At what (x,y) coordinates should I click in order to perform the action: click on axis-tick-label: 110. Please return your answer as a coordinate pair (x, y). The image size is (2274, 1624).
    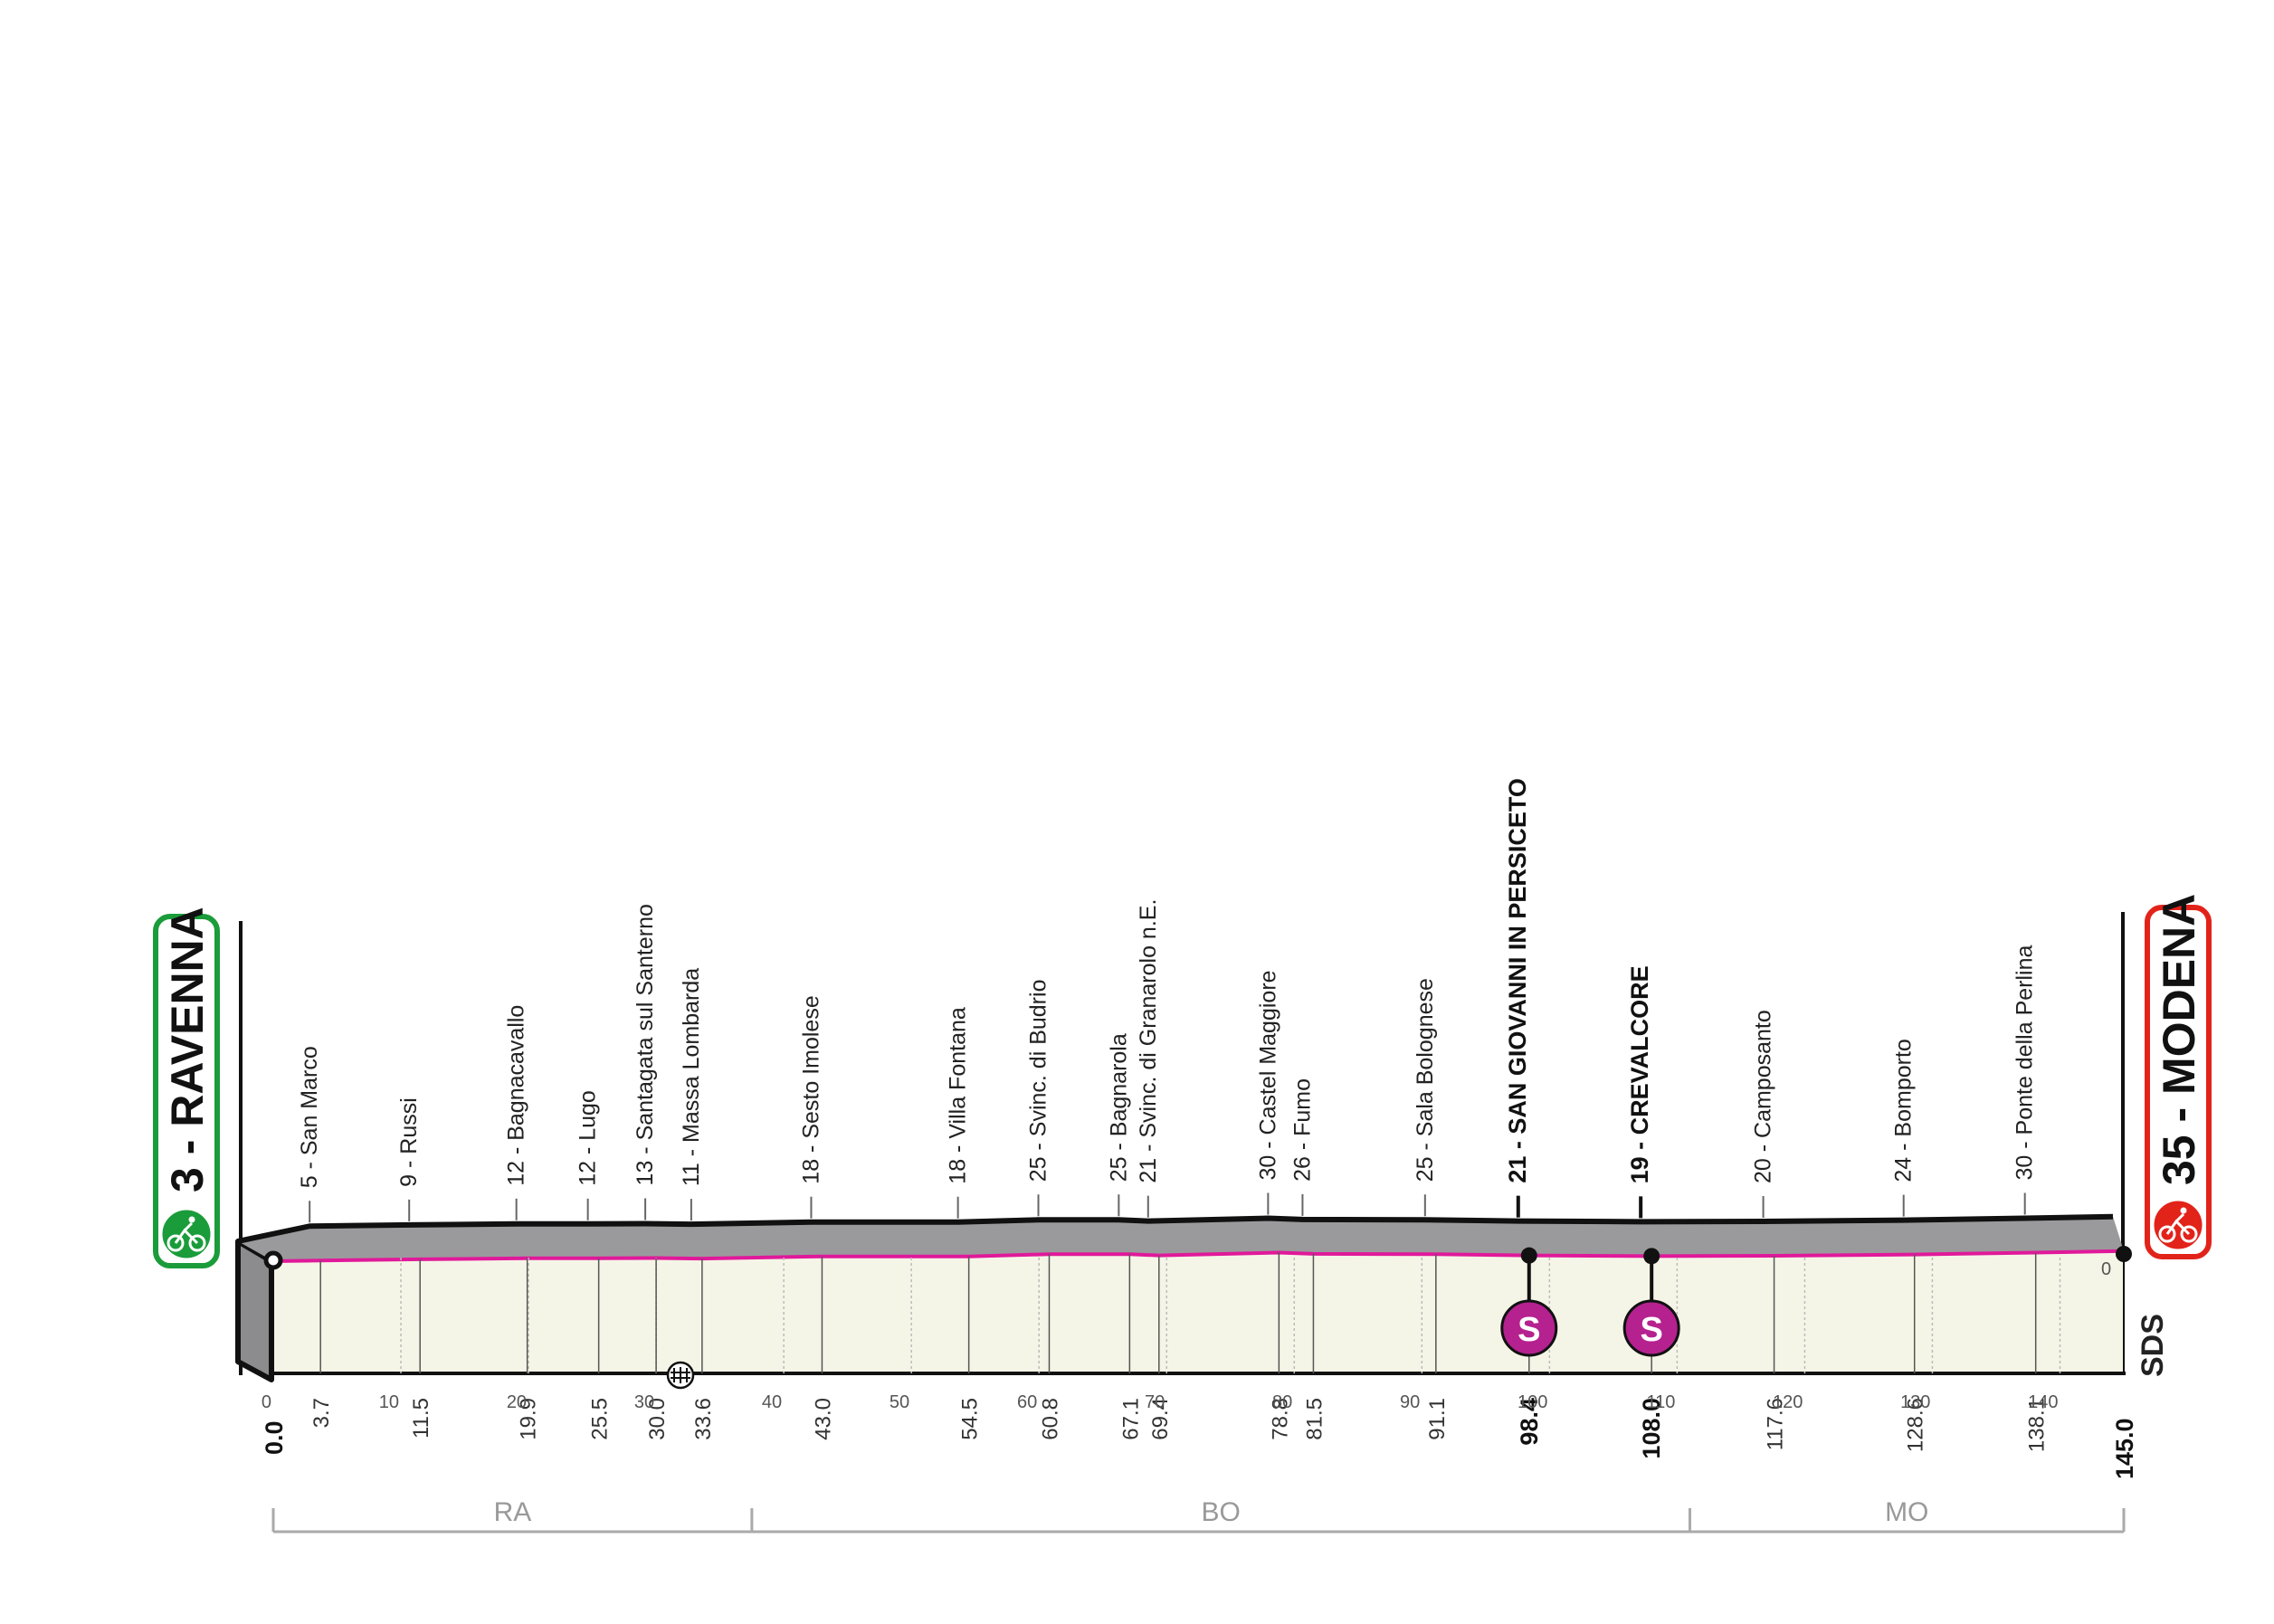
    Looking at the image, I should click on (1660, 1402).